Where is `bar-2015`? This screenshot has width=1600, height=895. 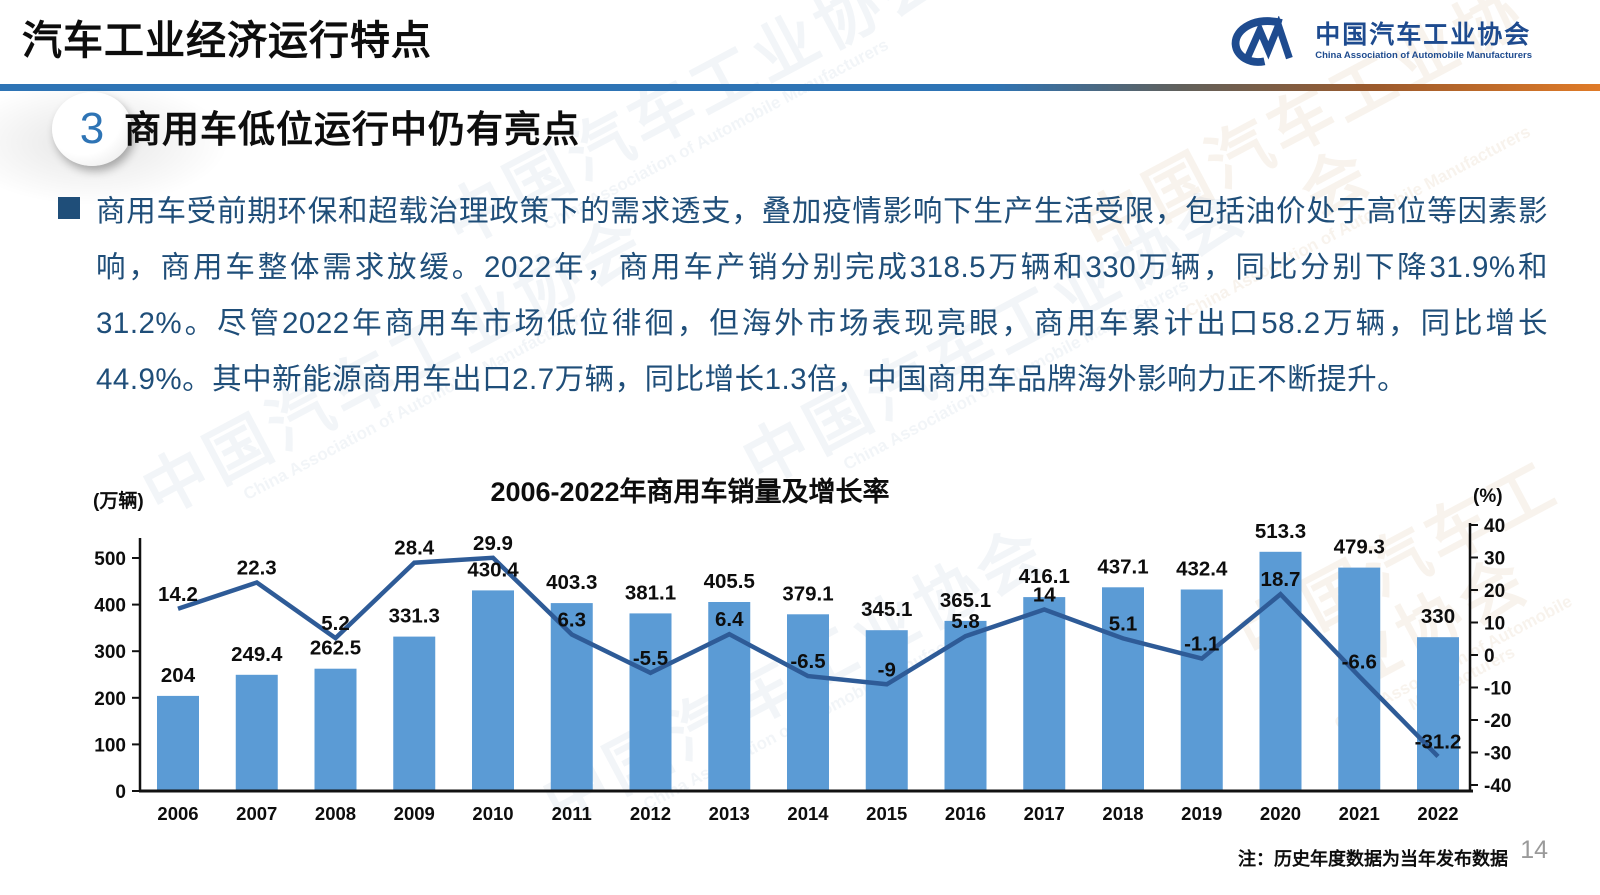
bar-2015 is located at coordinates (886, 710).